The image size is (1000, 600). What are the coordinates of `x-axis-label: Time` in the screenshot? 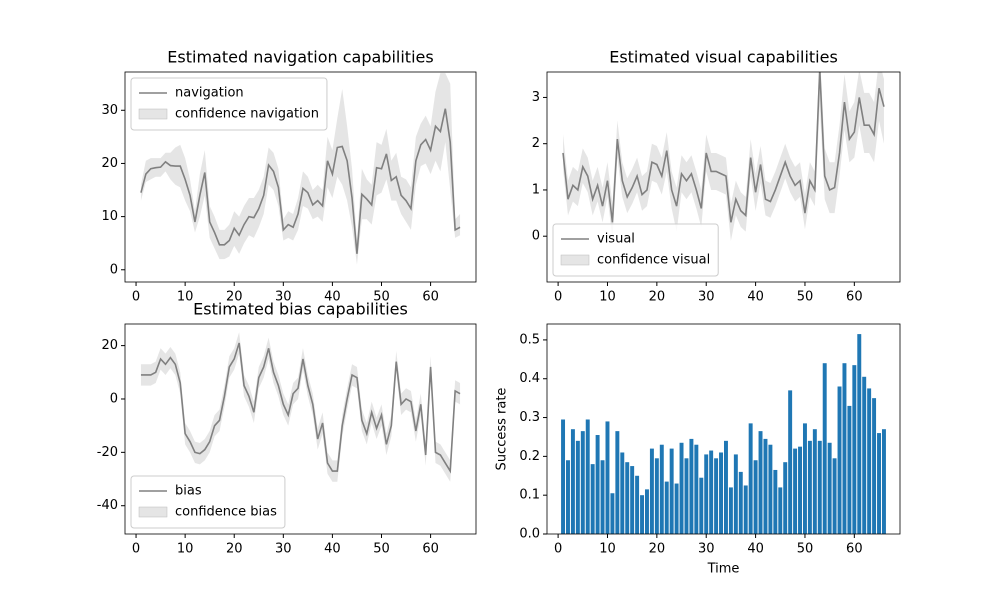 It's located at (723, 569).